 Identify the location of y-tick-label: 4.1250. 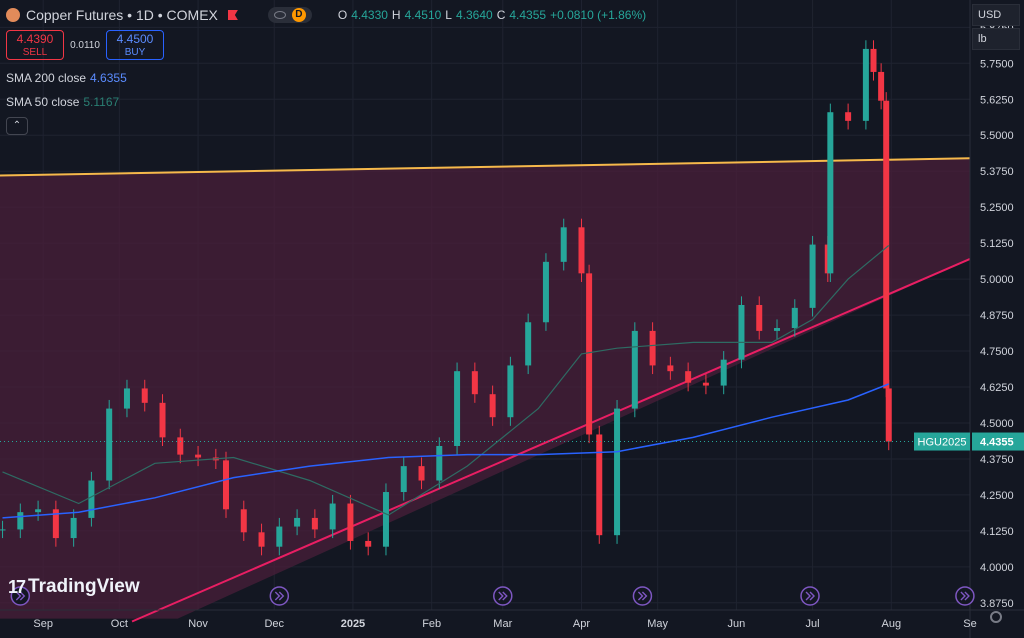
(997, 532).